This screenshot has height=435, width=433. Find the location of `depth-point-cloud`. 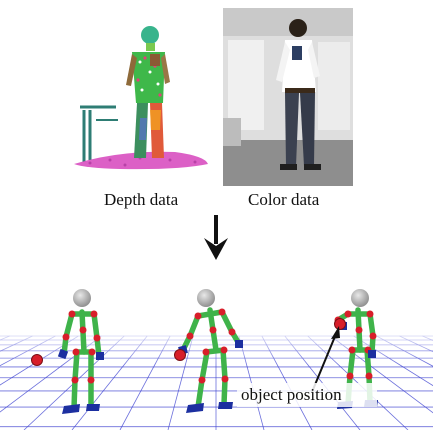

depth-point-cloud is located at coordinates (141, 98).